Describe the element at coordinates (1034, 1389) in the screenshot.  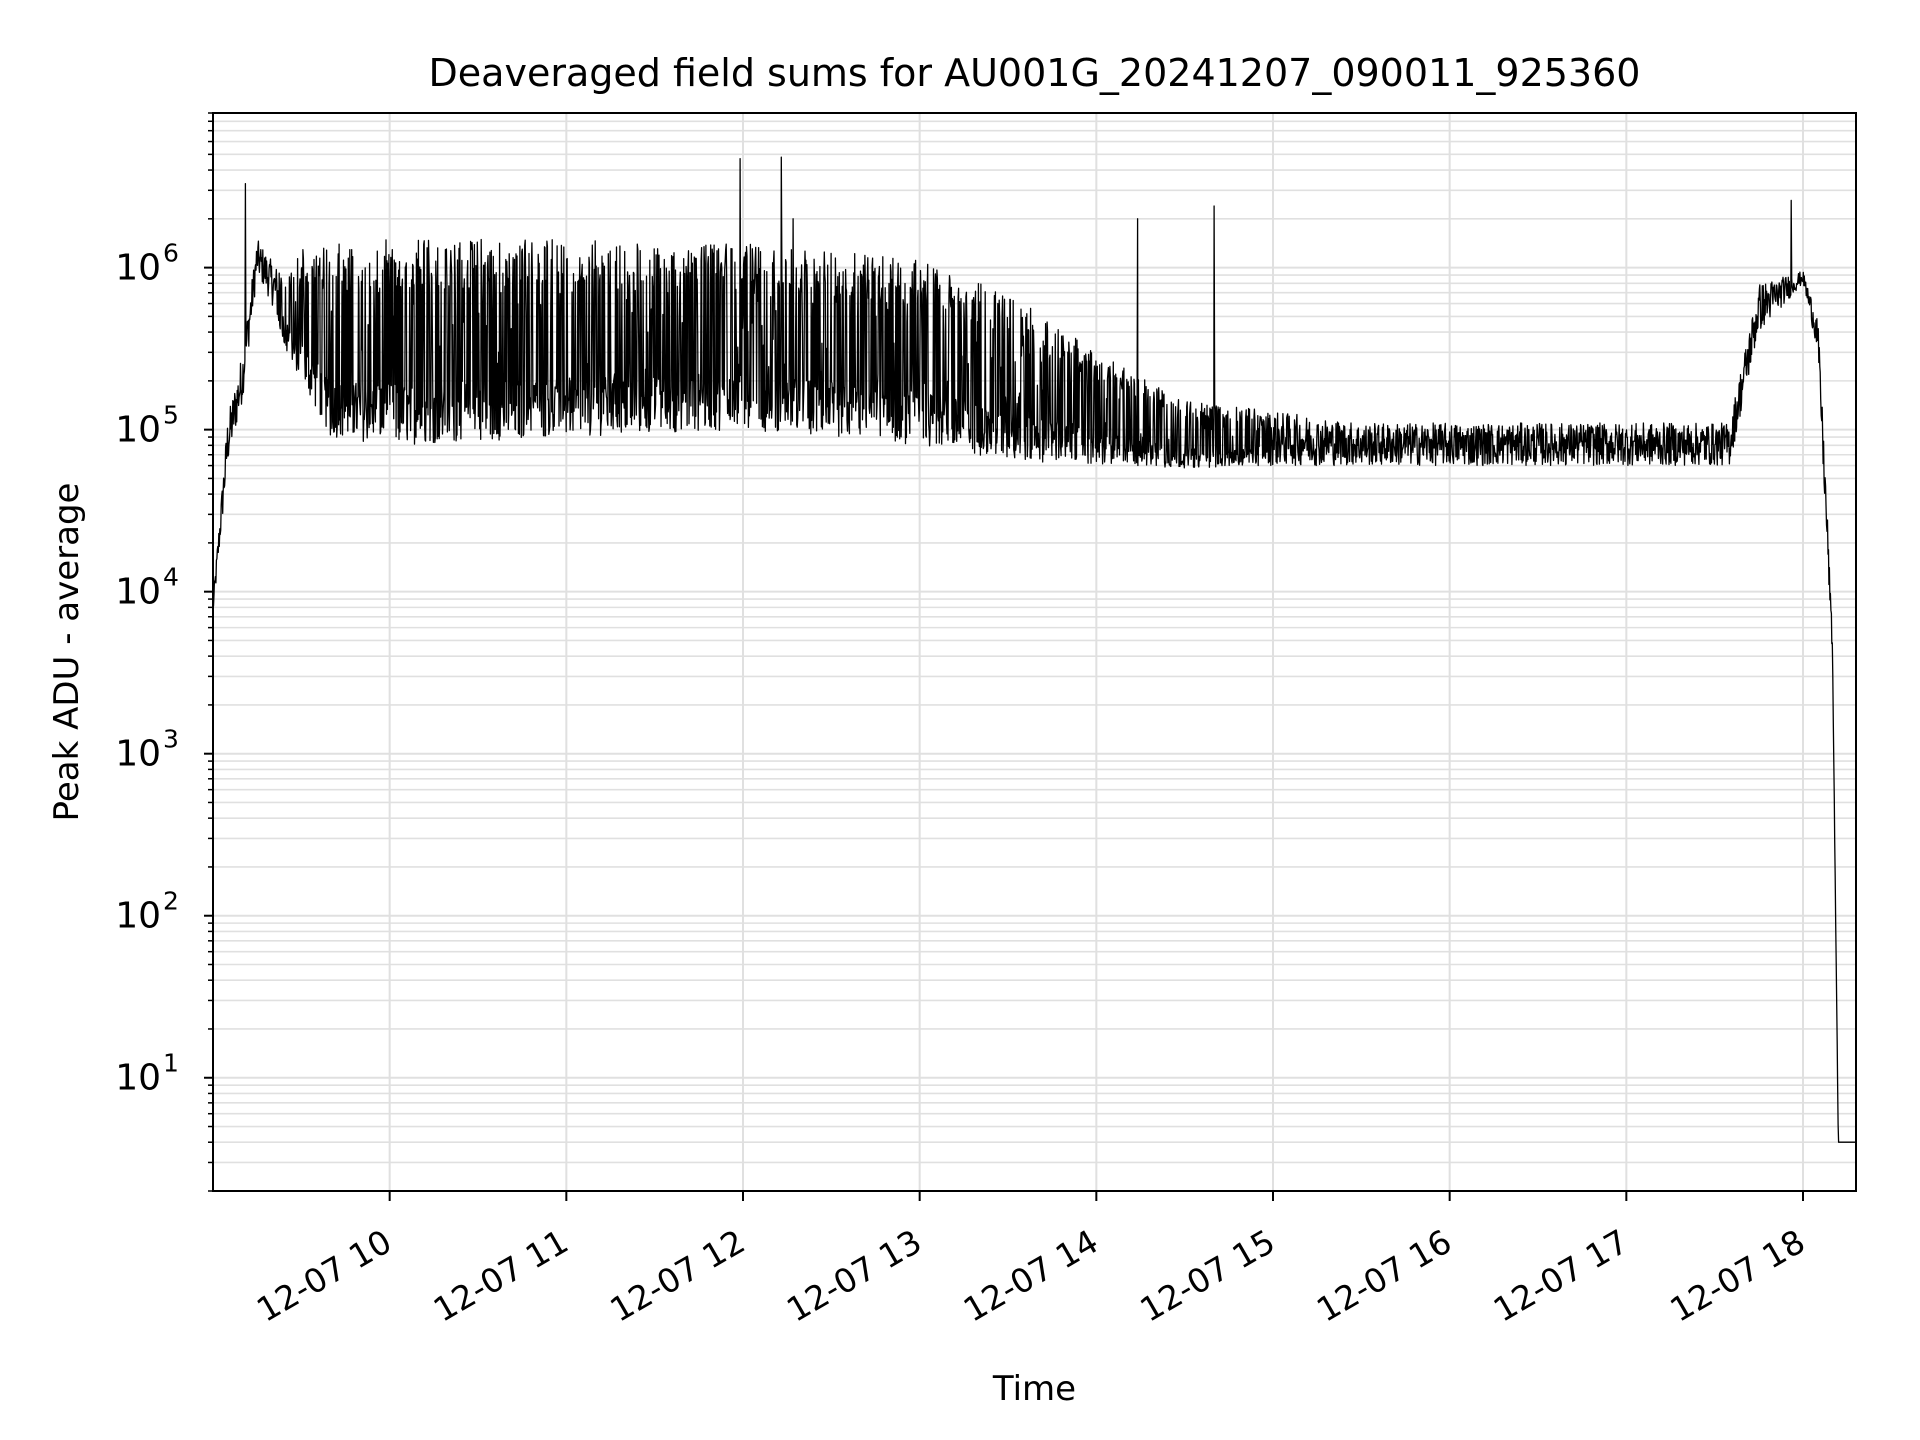
I see `x-axis-label: Time` at that location.